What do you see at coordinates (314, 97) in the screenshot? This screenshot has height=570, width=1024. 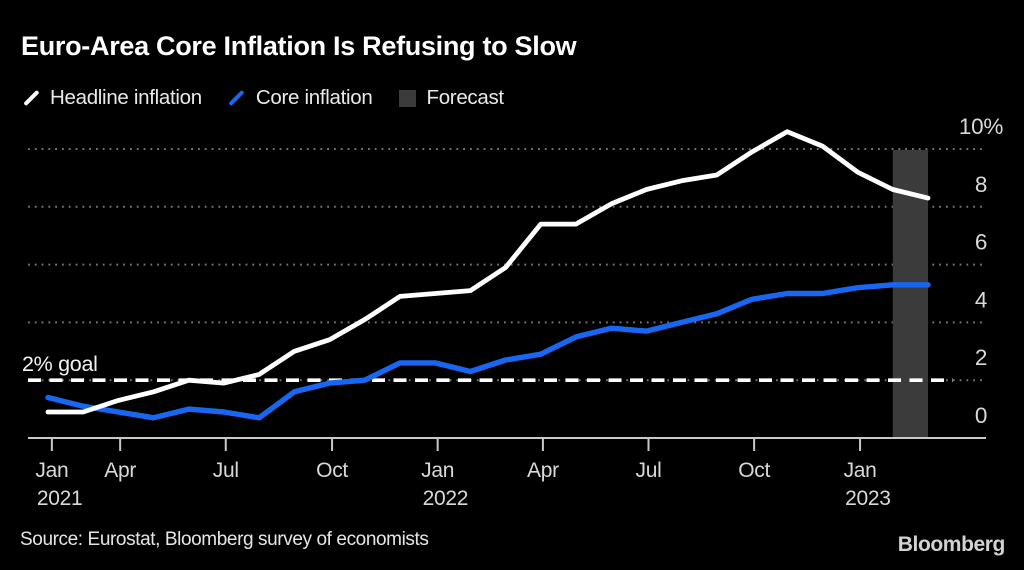 I see `legend-label: Core inflation` at bounding box center [314, 97].